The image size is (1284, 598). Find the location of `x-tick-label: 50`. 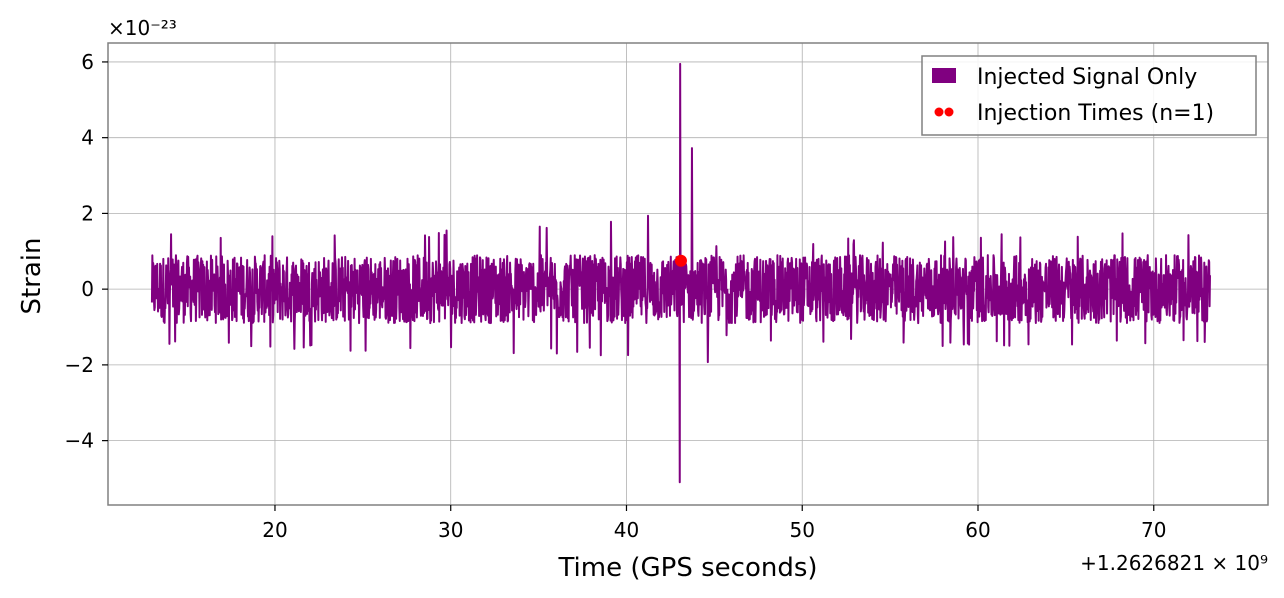

x-tick-label: 50 is located at coordinates (802, 530).